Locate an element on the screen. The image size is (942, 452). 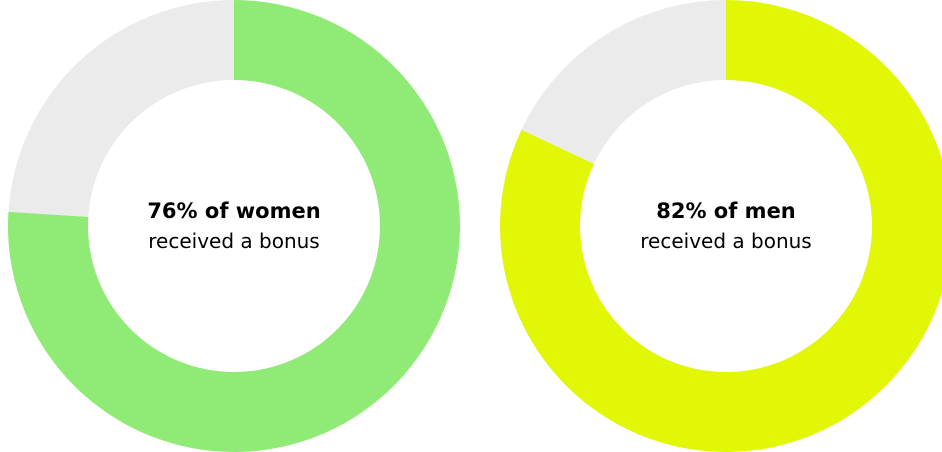
women-center-label: 76% of women received a bonus is located at coordinates (234, 226).